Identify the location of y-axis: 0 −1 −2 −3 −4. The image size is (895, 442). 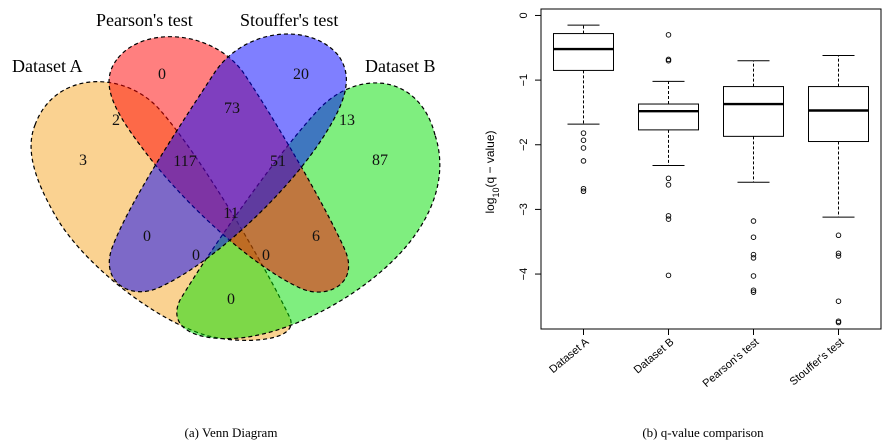
(529, 146).